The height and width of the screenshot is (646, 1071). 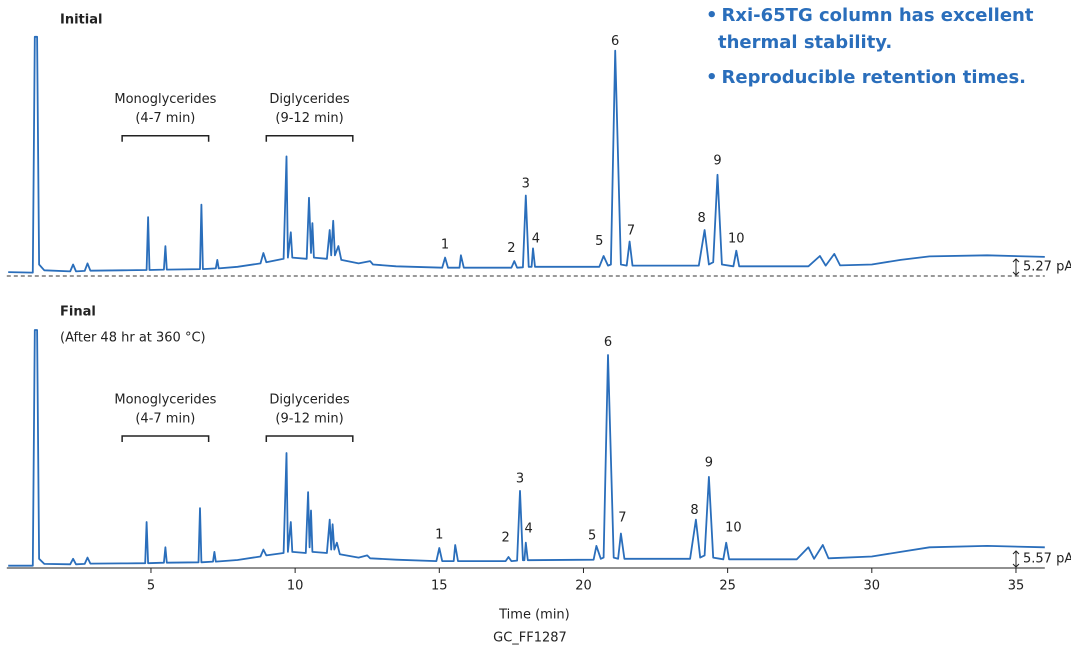 I want to click on offset-label: 5.57 pA, so click(x=1047, y=559).